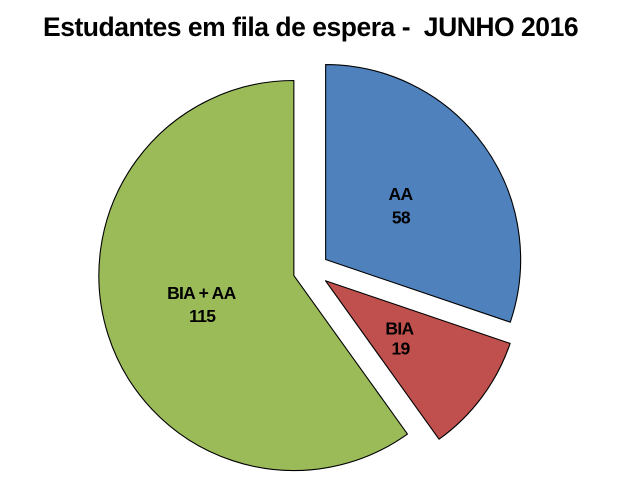  I want to click on svg-text: 58, so click(401, 218).